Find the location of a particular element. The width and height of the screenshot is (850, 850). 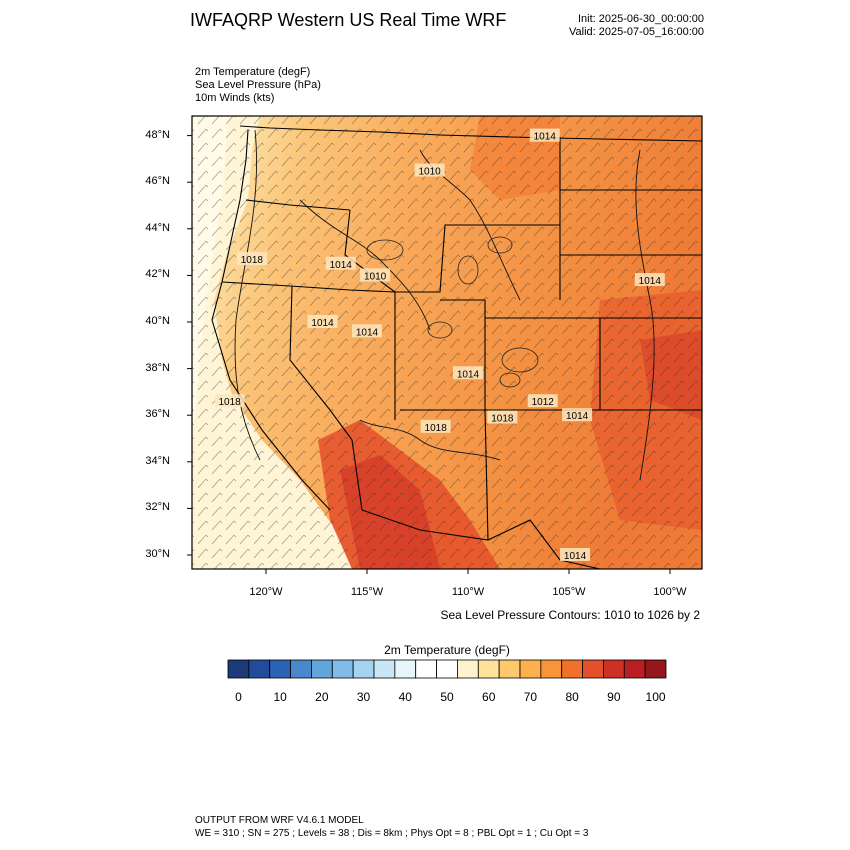

colorbar-label: 80 is located at coordinates (572, 697).